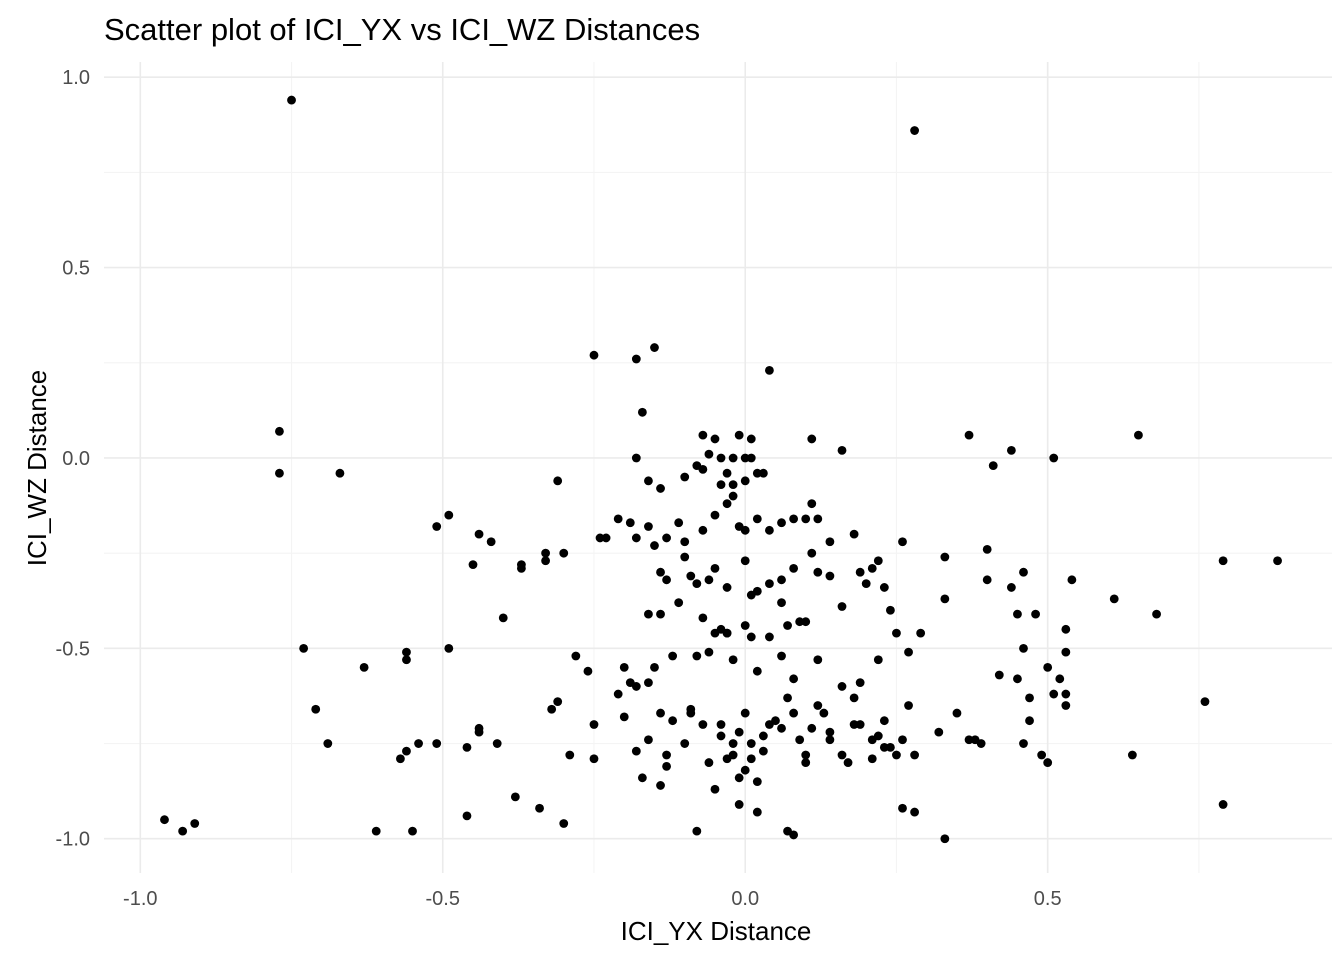 This screenshot has width=1344, height=960. I want to click on x-tick-label: -1.0, so click(140, 899).